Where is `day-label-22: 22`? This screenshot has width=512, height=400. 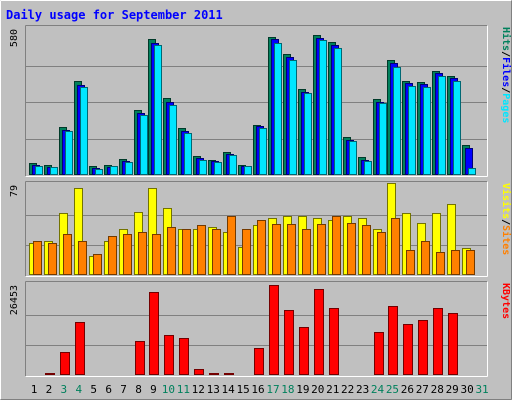 day-label-22: 22 is located at coordinates (347, 389).